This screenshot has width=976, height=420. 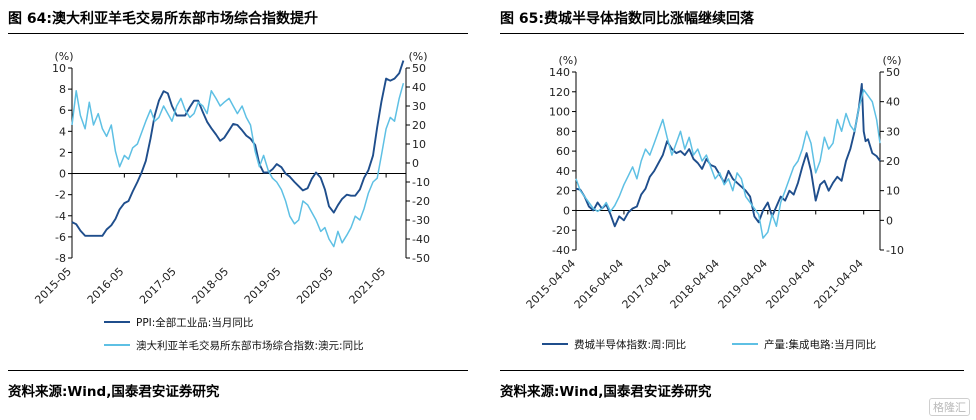 What do you see at coordinates (59, 68) in the screenshot?
I see `left-axis-tick-label-left: 10` at bounding box center [59, 68].